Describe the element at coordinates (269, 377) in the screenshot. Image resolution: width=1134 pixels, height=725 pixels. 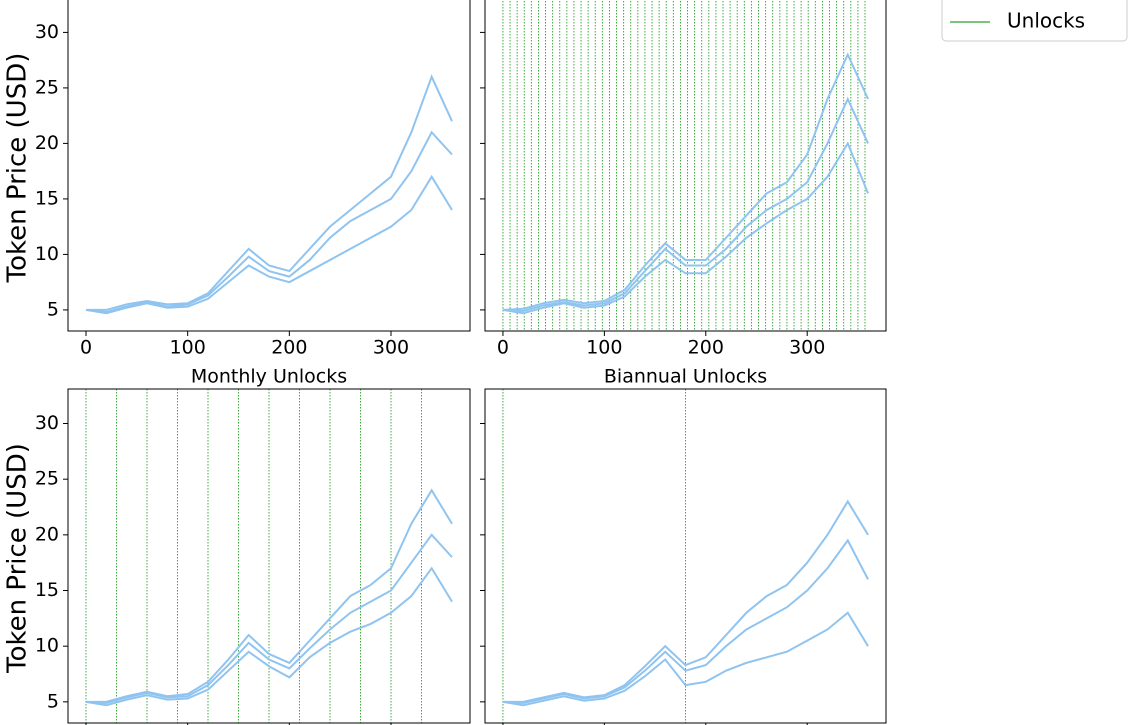
I see `subplot-title: Monthly Unlocks` at that location.